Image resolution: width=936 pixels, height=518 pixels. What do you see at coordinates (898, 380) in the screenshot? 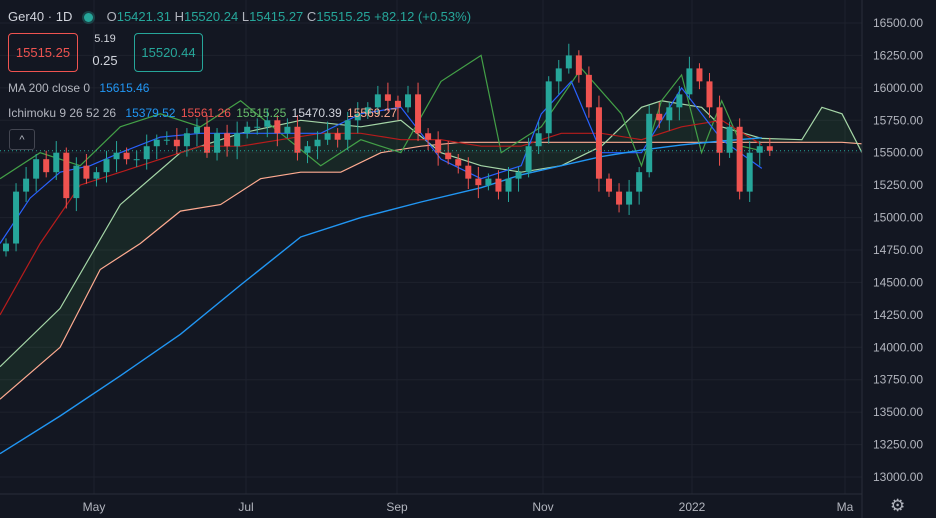
I see `price-tick-label: 13750.00` at bounding box center [898, 380].